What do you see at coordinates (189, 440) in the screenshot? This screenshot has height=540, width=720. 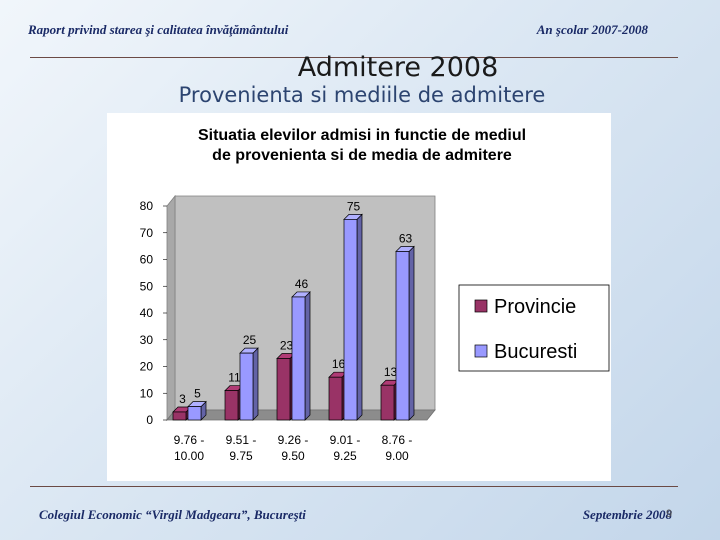 I see `x-tick-label: 9.76 -` at bounding box center [189, 440].